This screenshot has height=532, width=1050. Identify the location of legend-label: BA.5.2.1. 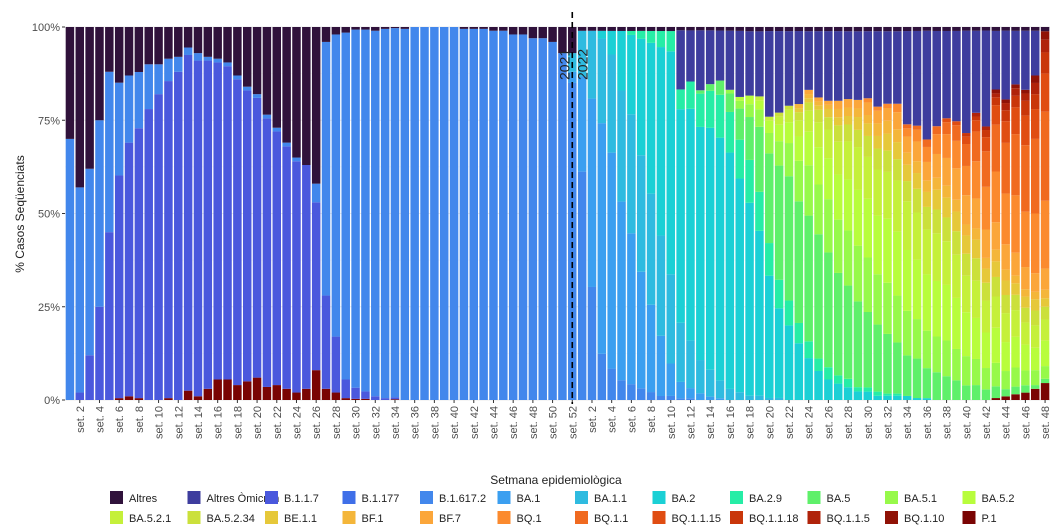
(150, 519).